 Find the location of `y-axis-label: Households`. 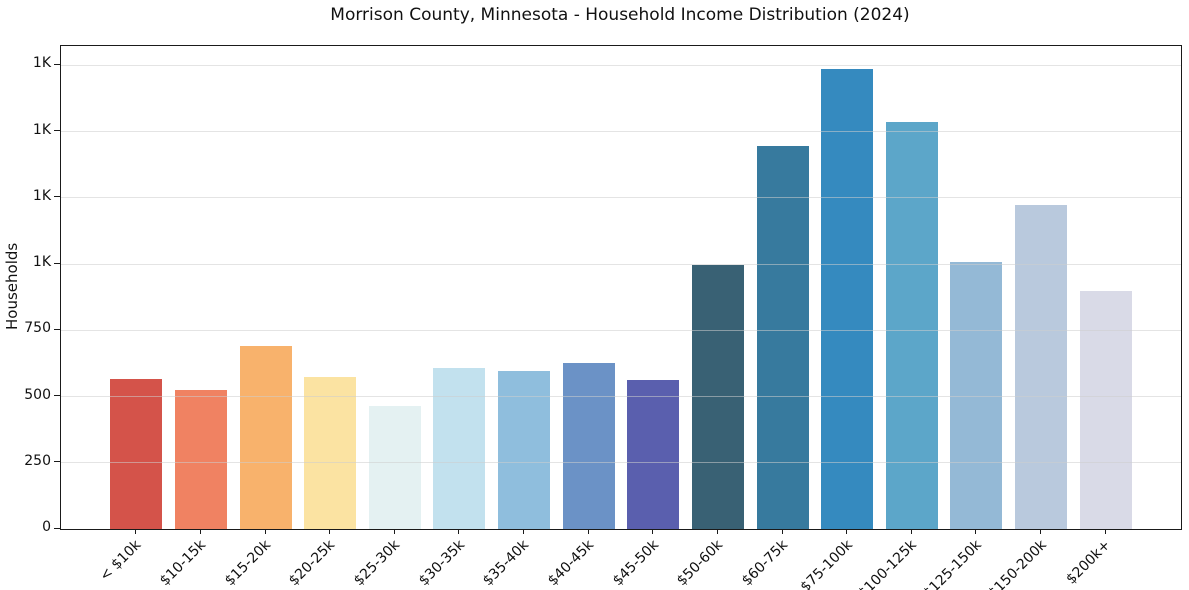

y-axis-label: Households is located at coordinates (12, 286).